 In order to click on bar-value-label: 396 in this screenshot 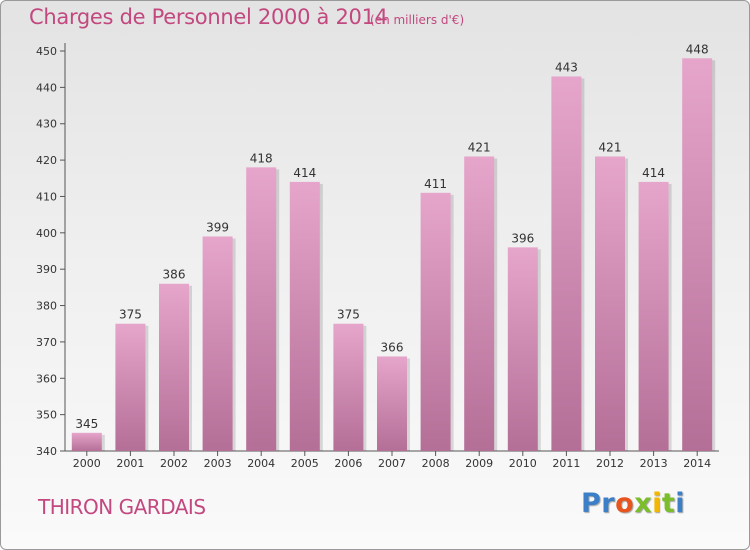, I will do `click(522, 238)`.